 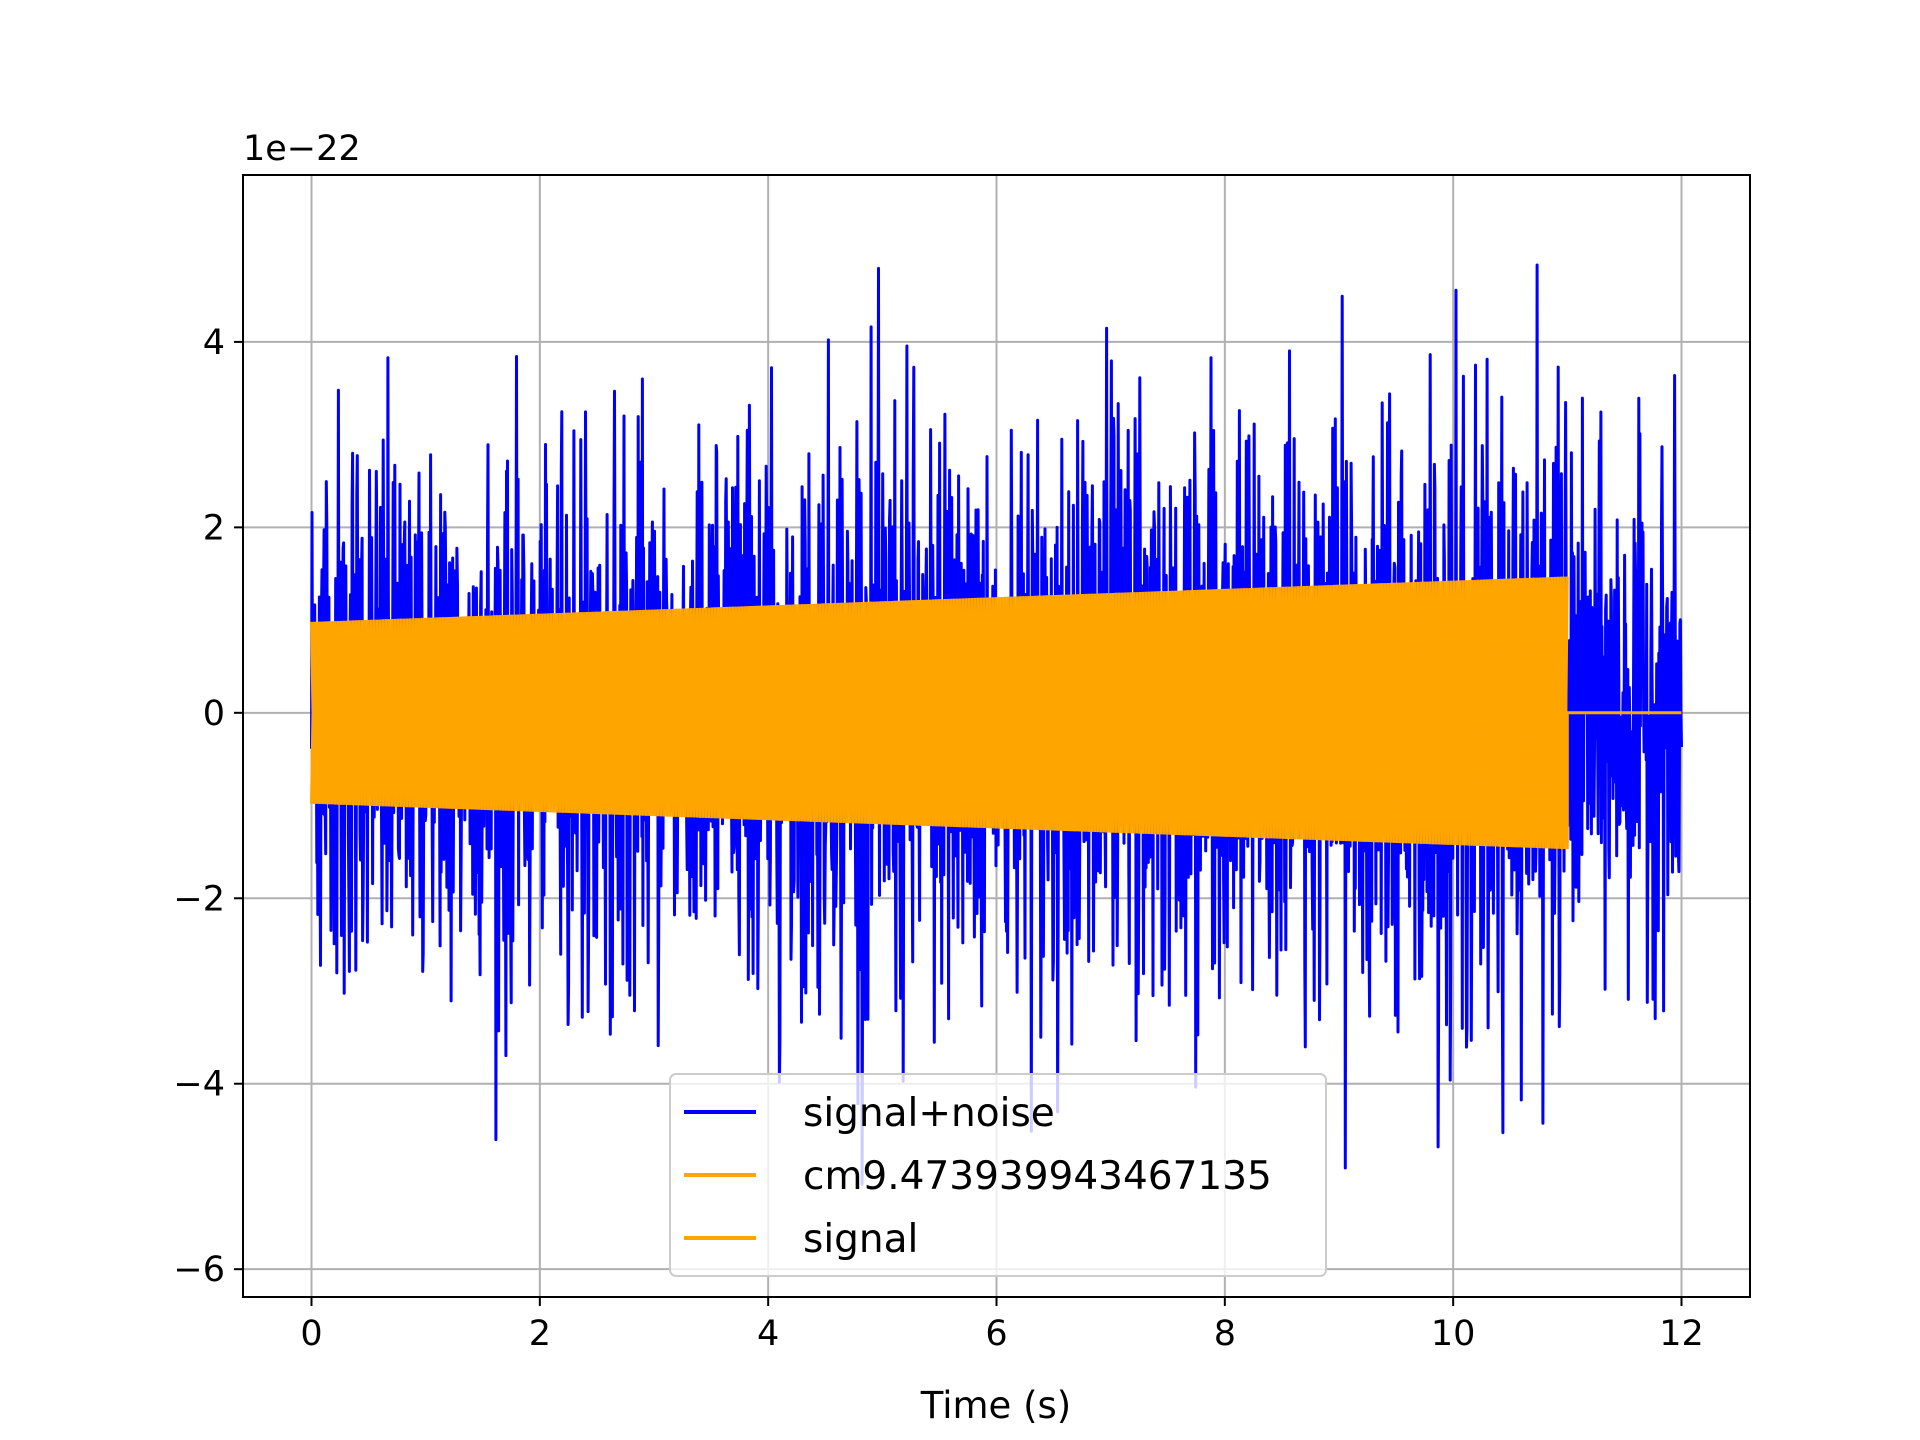 I want to click on y-axis: −6 −4 −2 0 2 4, so click(x=208, y=806).